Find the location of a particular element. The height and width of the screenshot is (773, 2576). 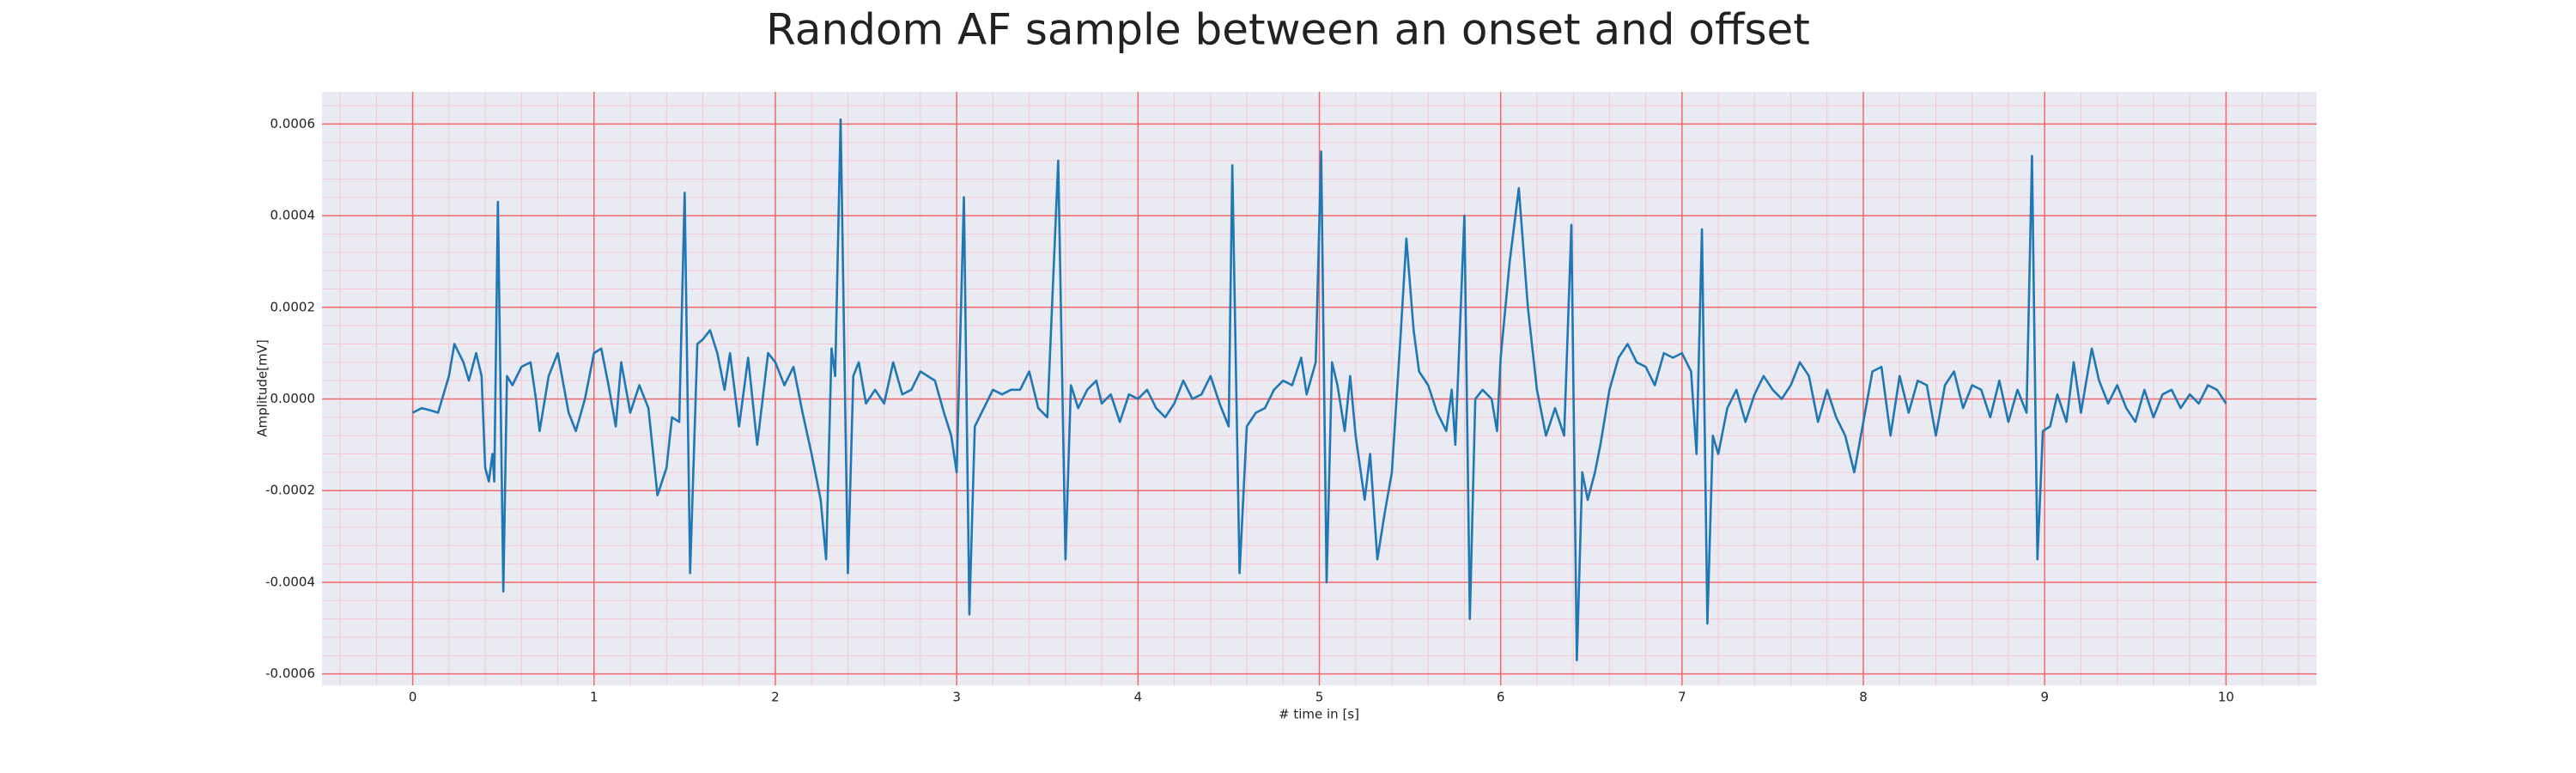

x-tick-label: 6 is located at coordinates (1501, 697).